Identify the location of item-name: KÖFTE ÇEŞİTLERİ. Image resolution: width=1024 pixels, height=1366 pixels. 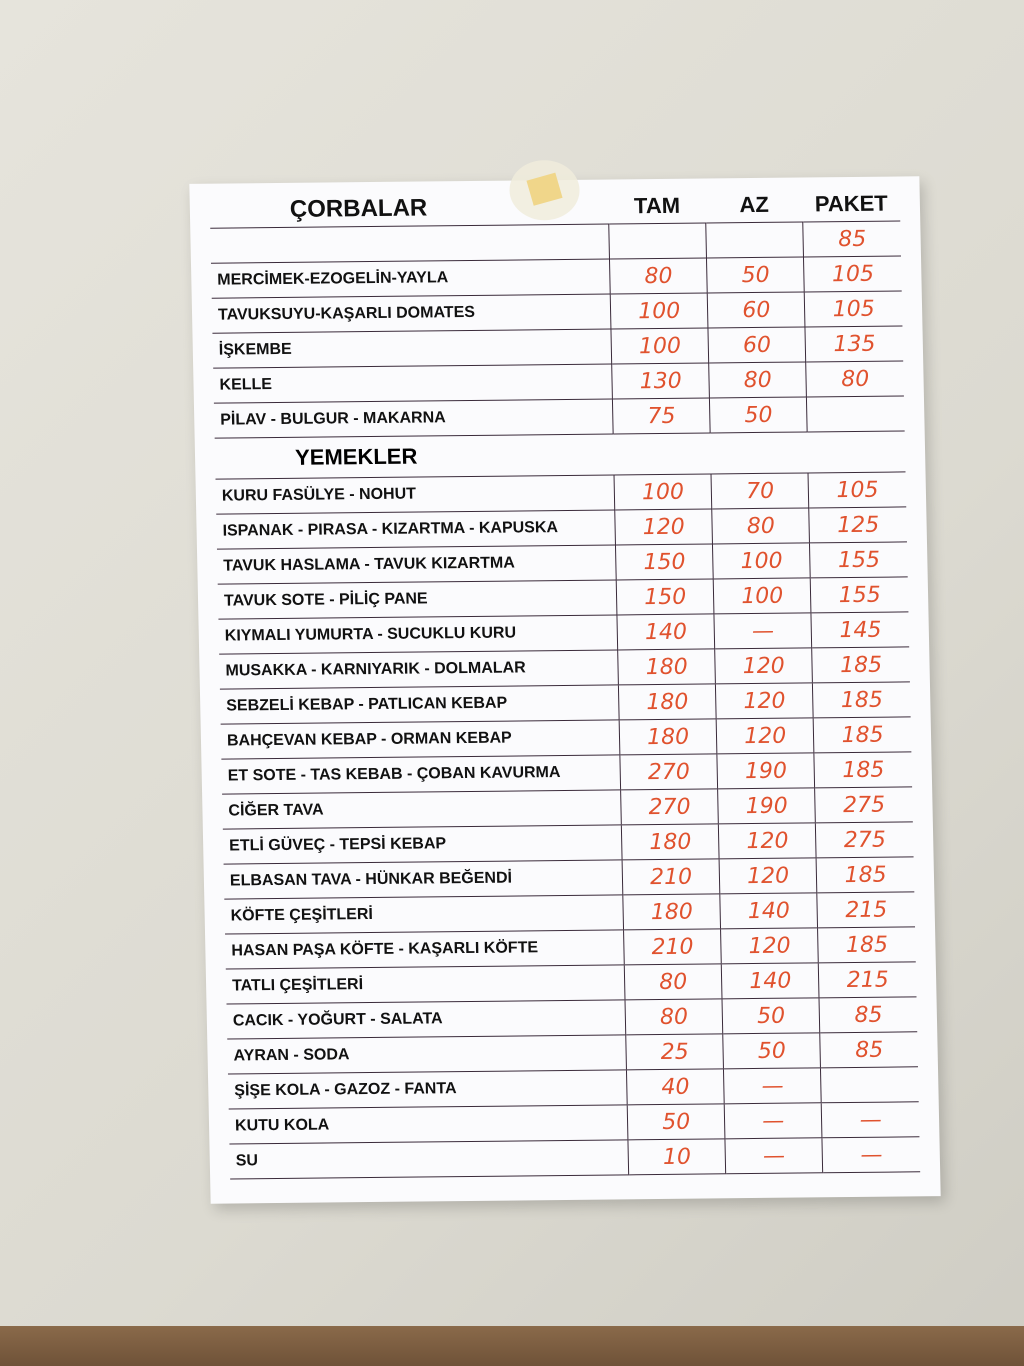
(424, 914).